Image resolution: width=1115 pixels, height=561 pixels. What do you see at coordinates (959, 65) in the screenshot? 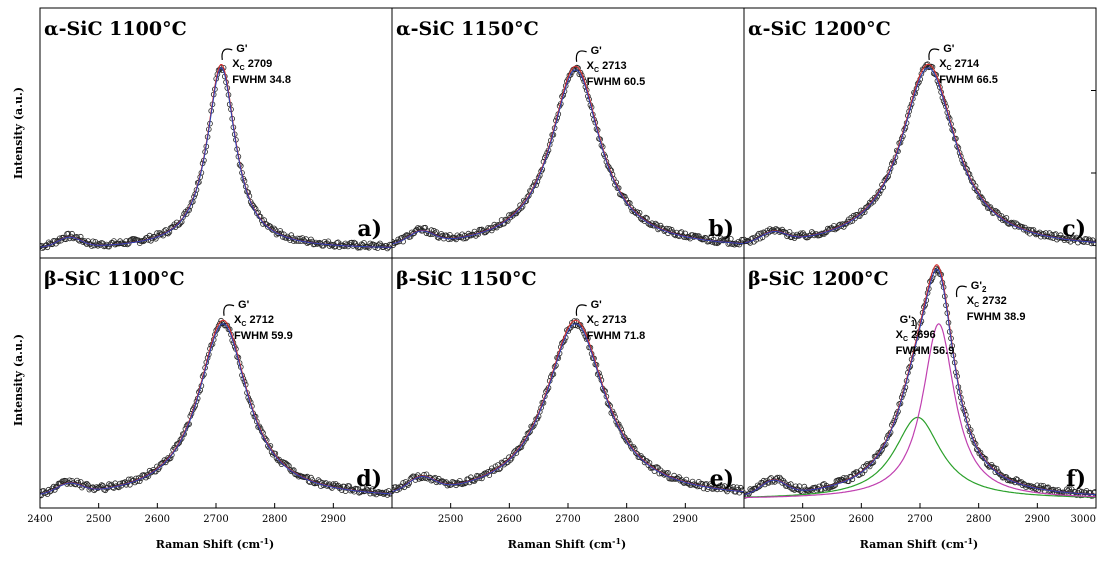
I see `peak-center: XC 2714` at bounding box center [959, 65].